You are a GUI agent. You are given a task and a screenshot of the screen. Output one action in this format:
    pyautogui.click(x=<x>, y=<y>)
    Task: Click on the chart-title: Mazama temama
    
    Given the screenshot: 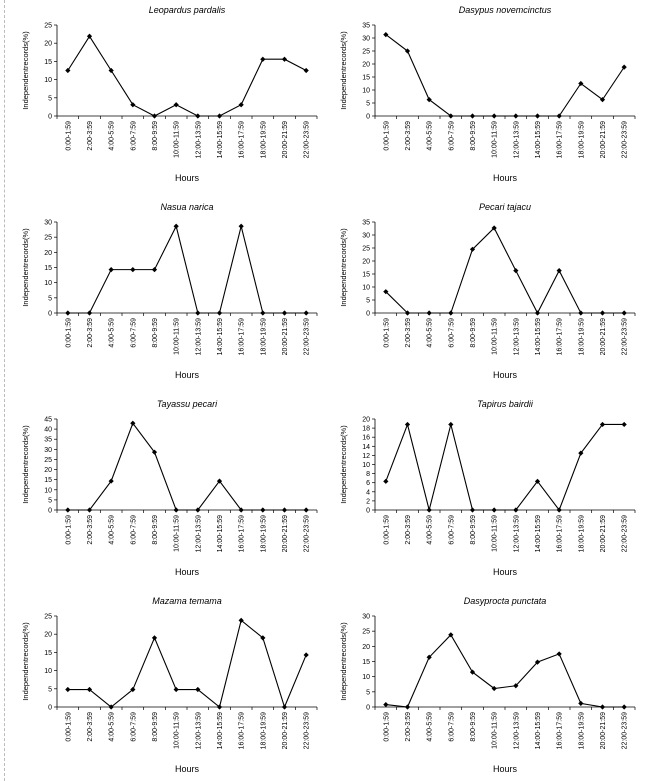 What is the action you would take?
    pyautogui.click(x=187, y=601)
    